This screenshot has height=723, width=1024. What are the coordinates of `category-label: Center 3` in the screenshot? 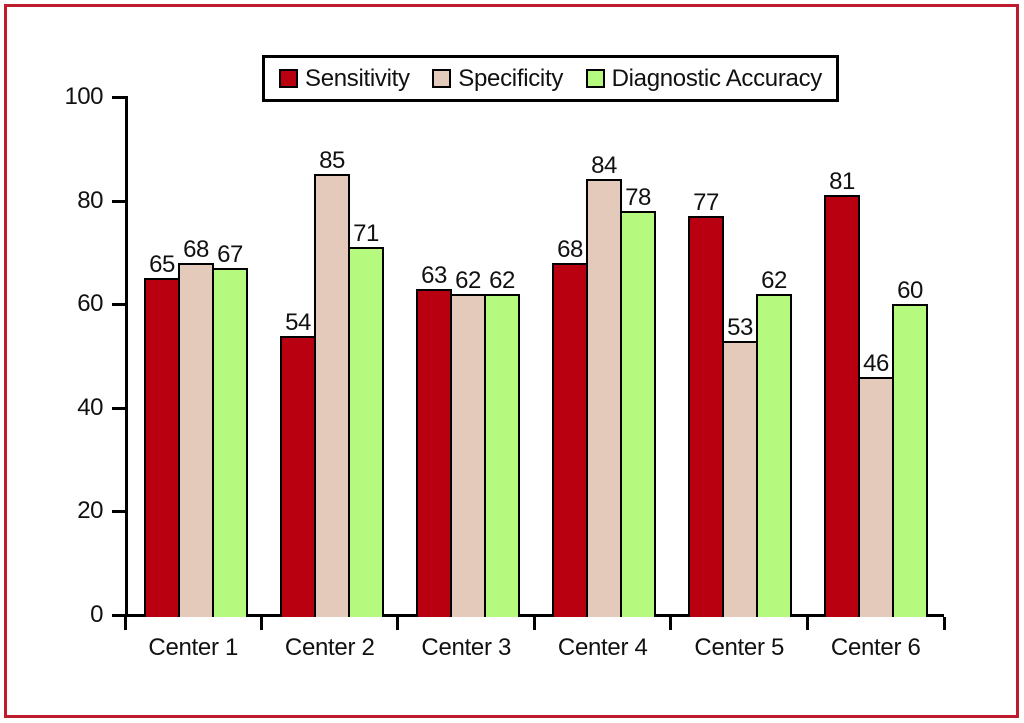 It's located at (466, 647).